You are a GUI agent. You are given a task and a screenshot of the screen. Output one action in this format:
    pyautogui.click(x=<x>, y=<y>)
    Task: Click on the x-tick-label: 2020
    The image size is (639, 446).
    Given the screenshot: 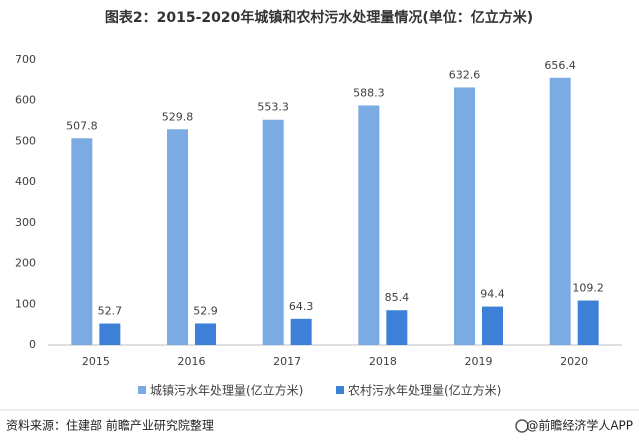 What is the action you would take?
    pyautogui.click(x=574, y=361)
    